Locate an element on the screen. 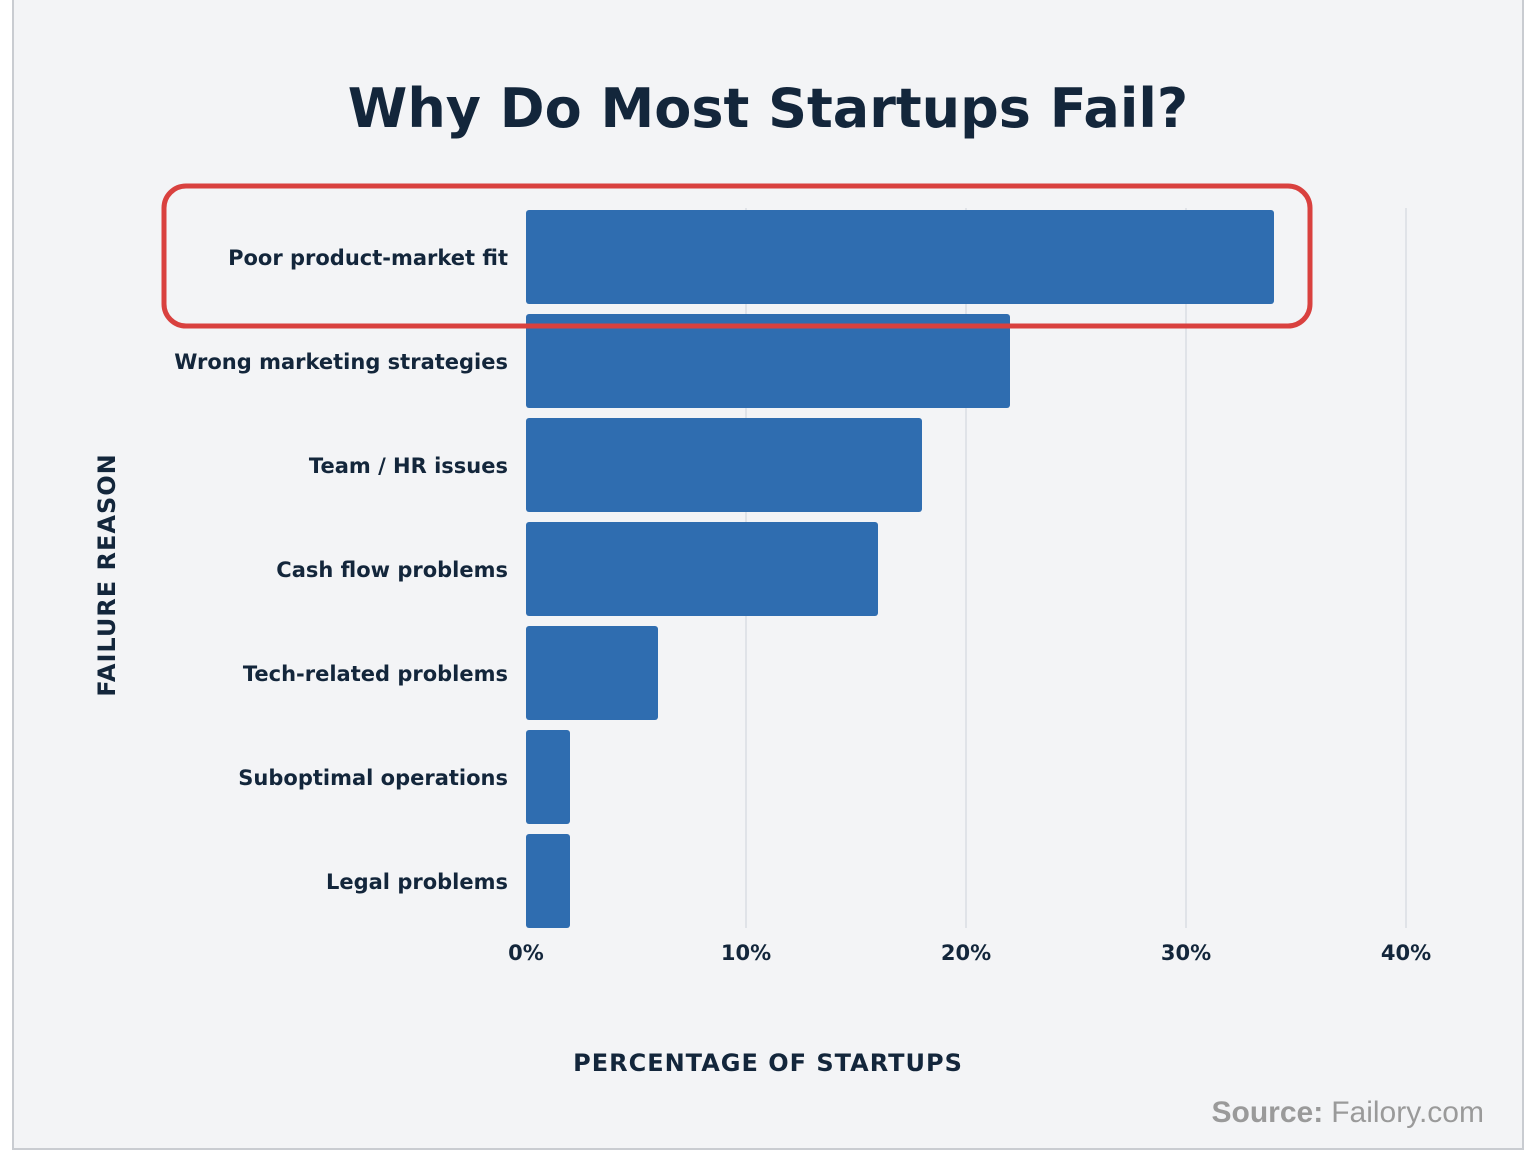  category-label-4: Tech-related problems is located at coordinates (375, 674).